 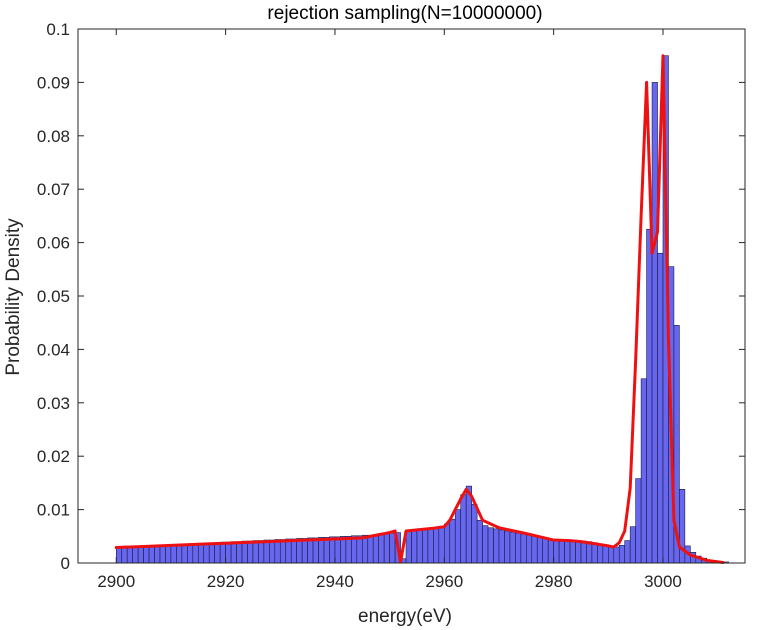 What do you see at coordinates (58, 29) in the screenshot?
I see `y-tick-label: 0.1` at bounding box center [58, 29].